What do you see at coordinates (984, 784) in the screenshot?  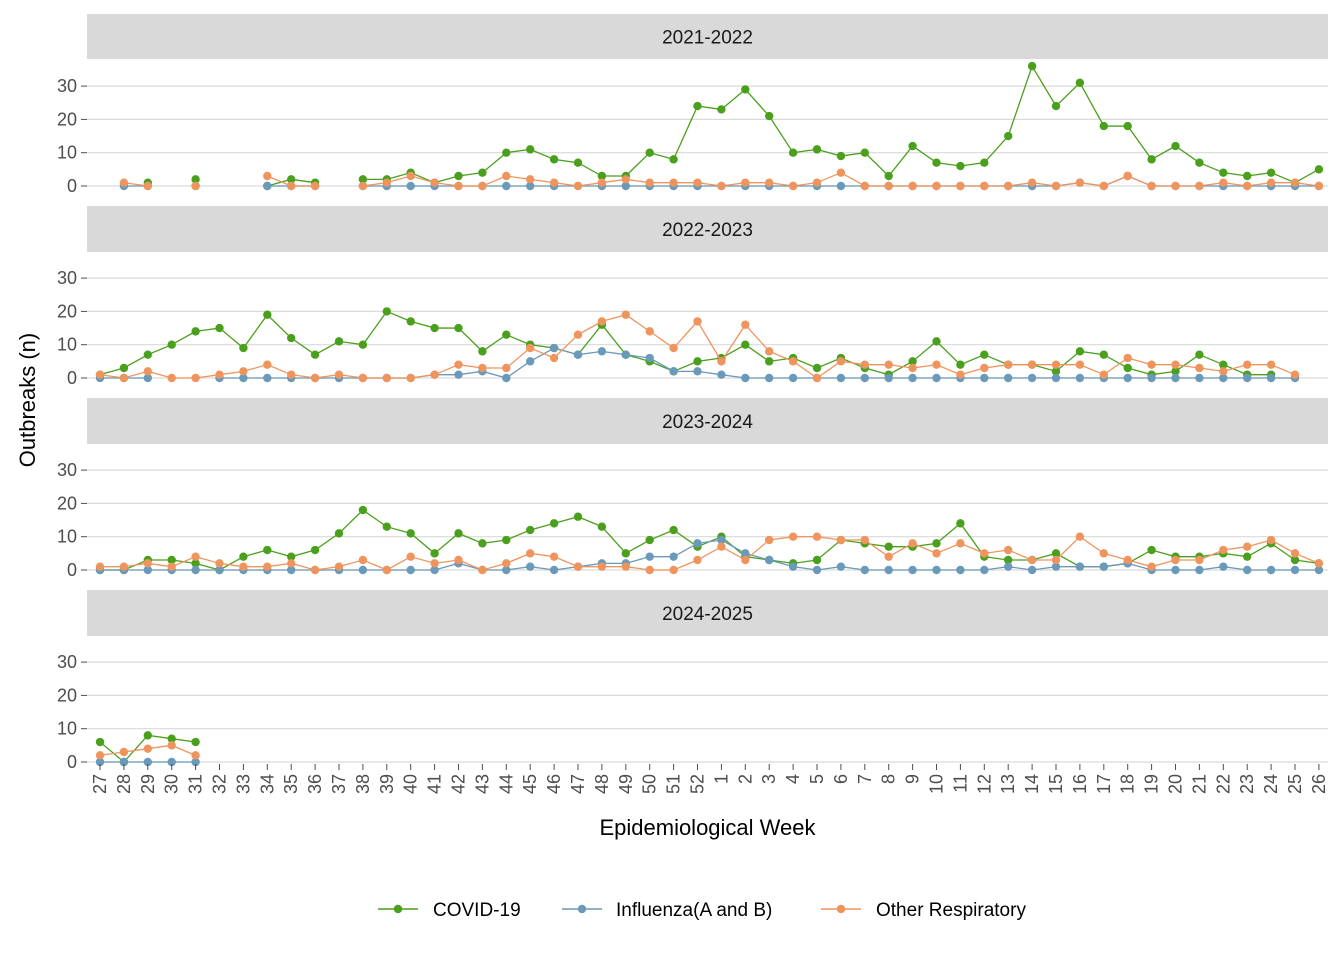 I see `x-tick-label: 12` at bounding box center [984, 784].